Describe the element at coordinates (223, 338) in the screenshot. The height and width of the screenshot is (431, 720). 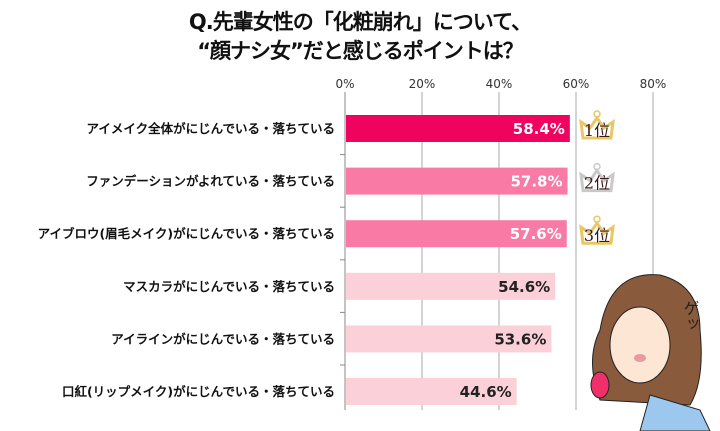
I see `category-label: アイラインがにじんでいる・落ちている` at that location.